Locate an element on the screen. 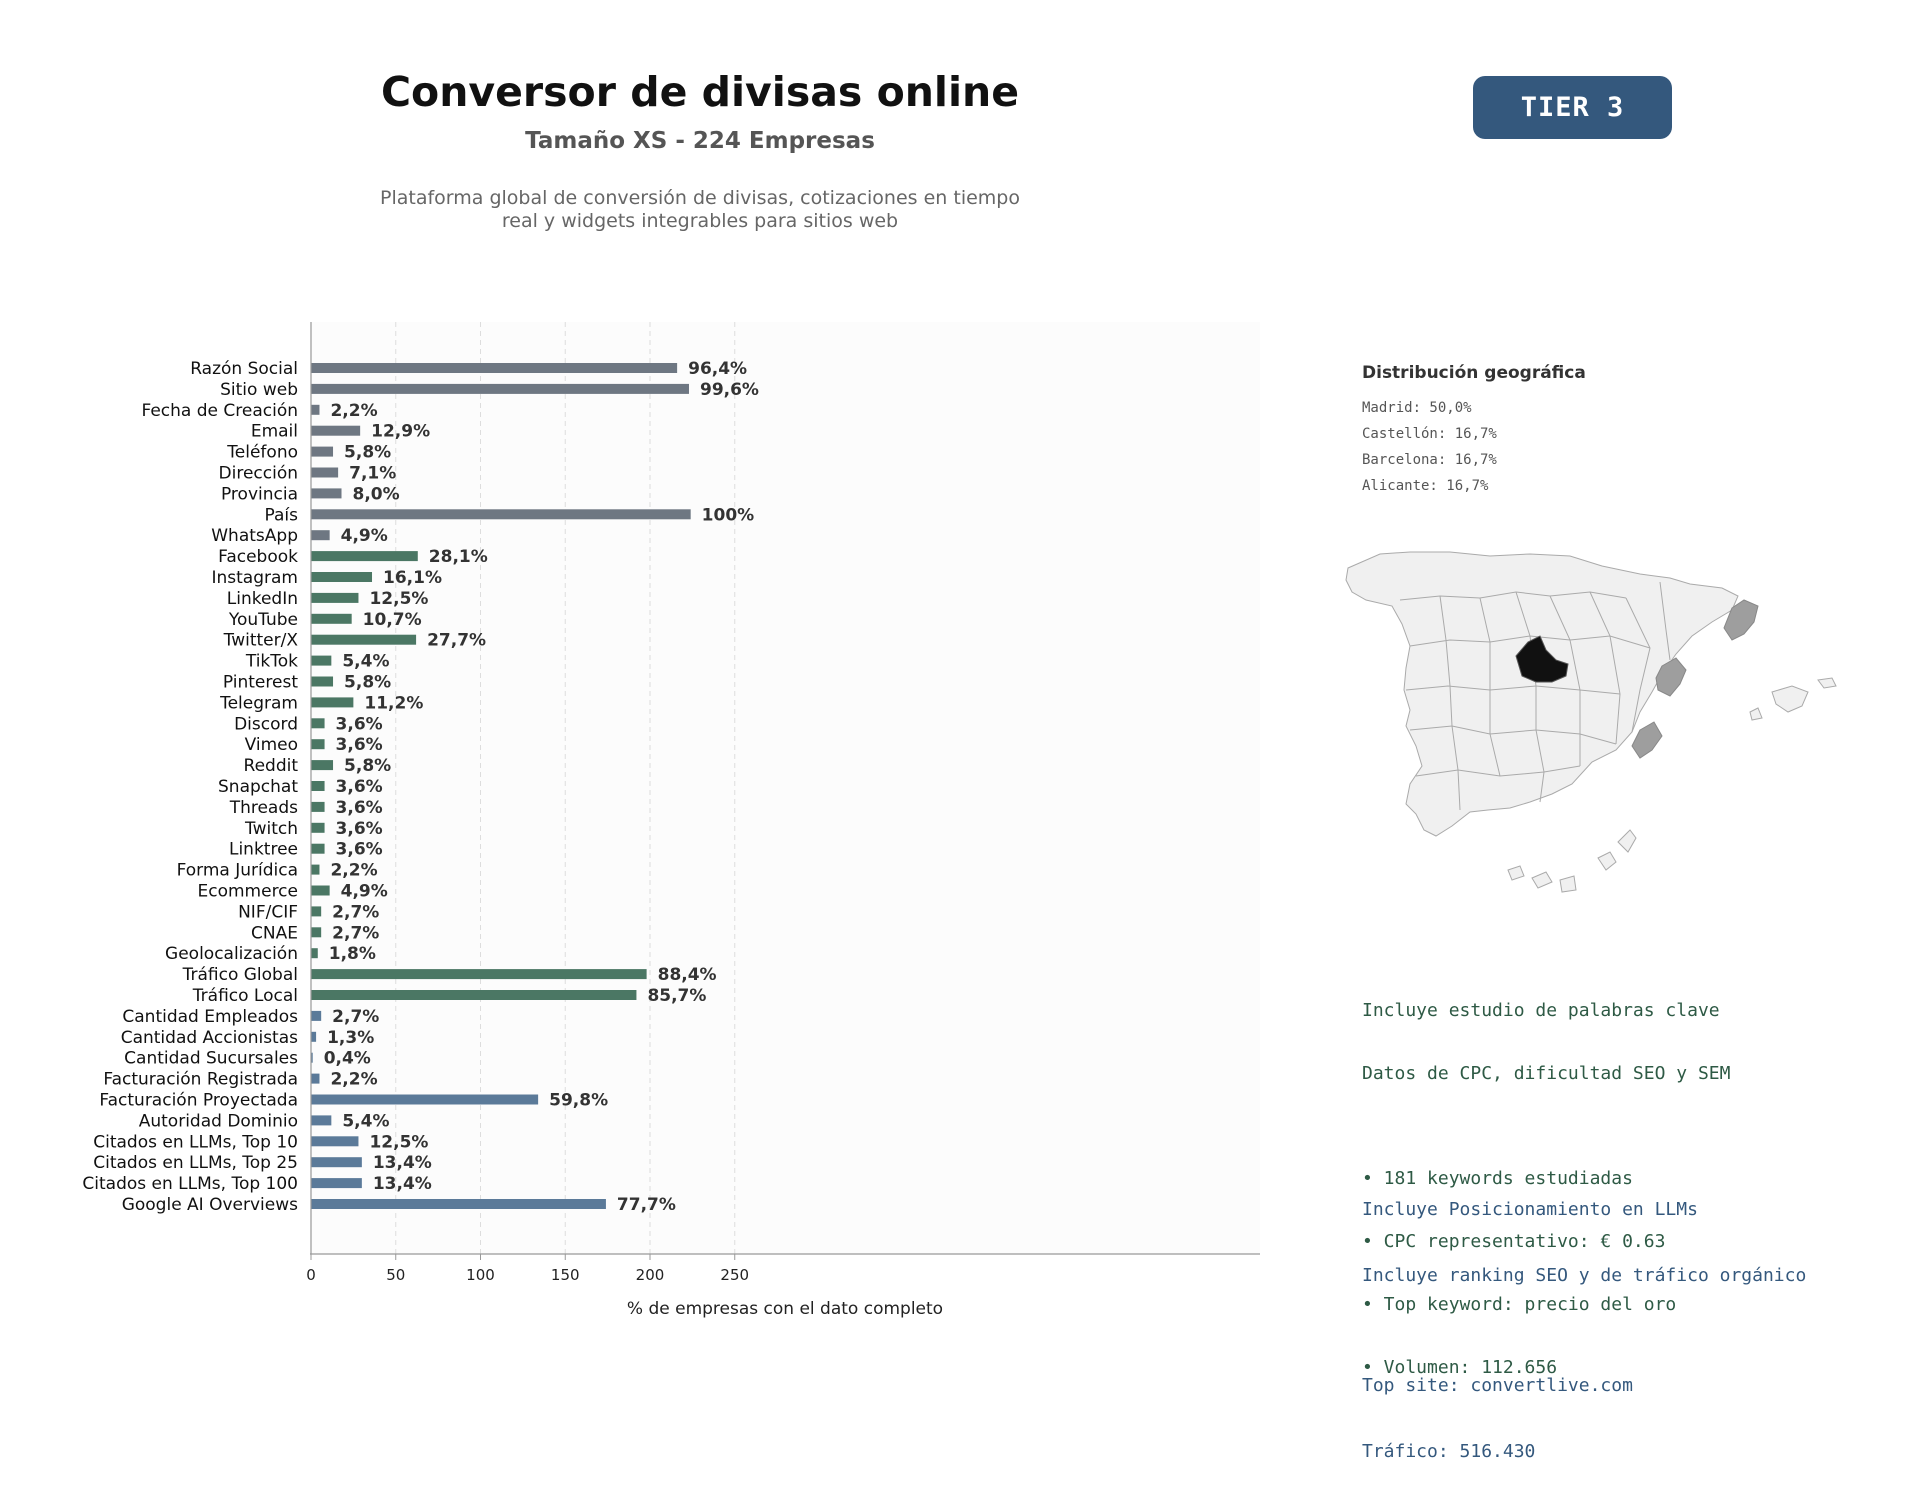 The height and width of the screenshot is (1485, 1920). x-tick-label-200: 200 is located at coordinates (650, 1275).